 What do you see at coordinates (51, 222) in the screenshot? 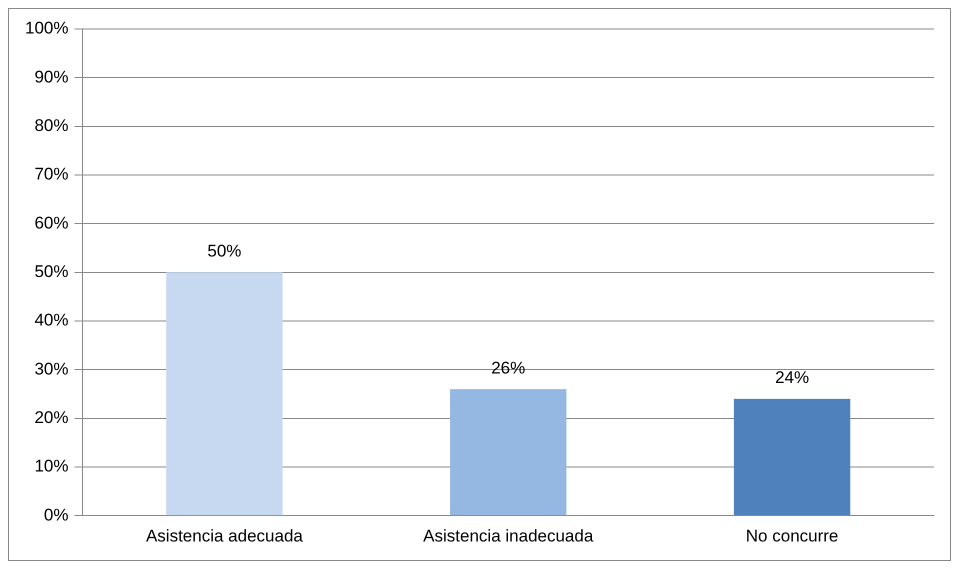
I see `y-tick-label: 60%` at bounding box center [51, 222].